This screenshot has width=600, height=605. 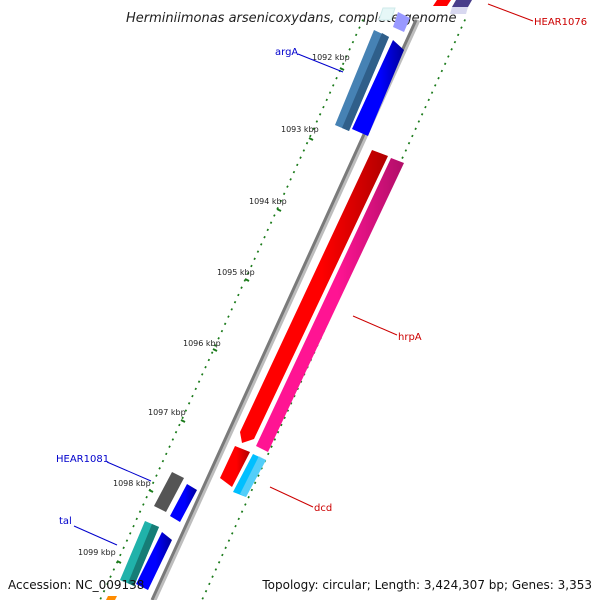 I want to click on gene-top-blue, so click(x=401, y=22).